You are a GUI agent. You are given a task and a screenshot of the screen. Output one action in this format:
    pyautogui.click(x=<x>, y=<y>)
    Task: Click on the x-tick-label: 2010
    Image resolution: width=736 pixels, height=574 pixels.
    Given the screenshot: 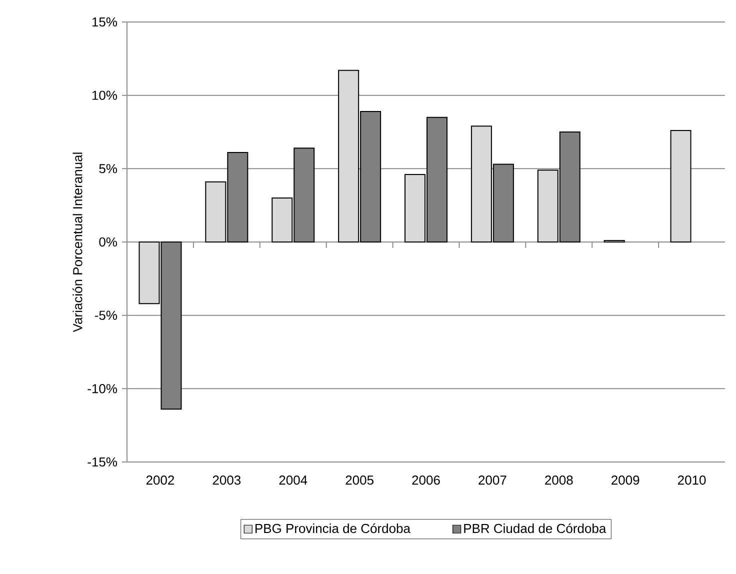 What is the action you would take?
    pyautogui.click(x=692, y=480)
    